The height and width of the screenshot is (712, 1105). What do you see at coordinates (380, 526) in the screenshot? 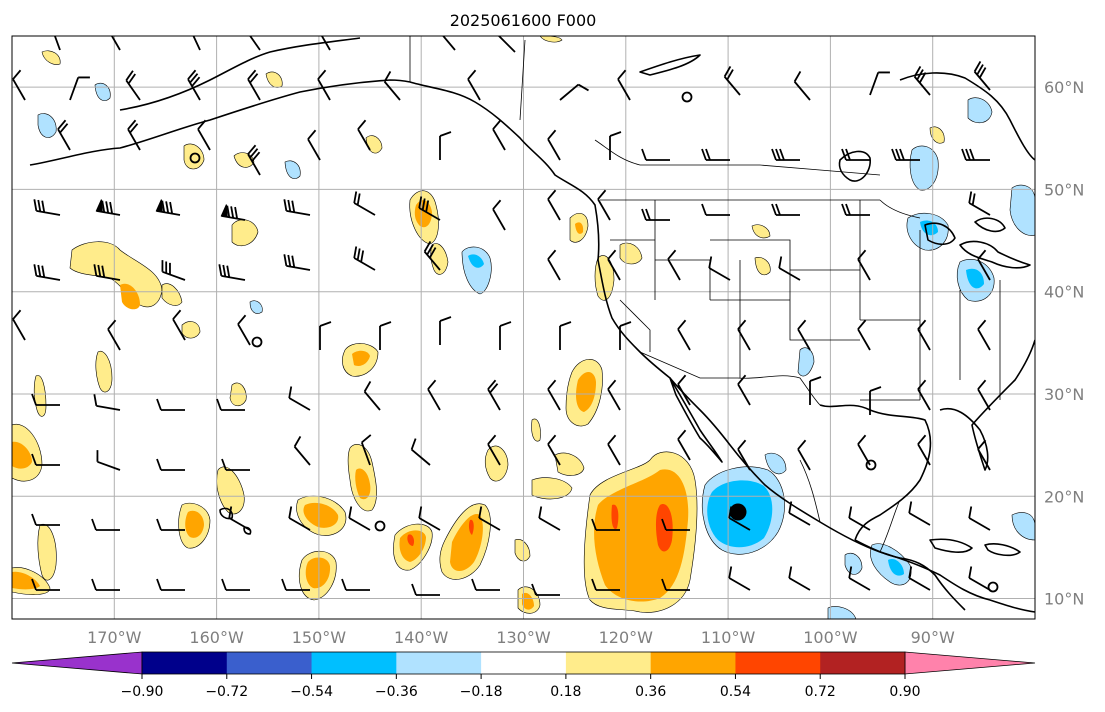
I see `calm-circle-marker` at bounding box center [380, 526].